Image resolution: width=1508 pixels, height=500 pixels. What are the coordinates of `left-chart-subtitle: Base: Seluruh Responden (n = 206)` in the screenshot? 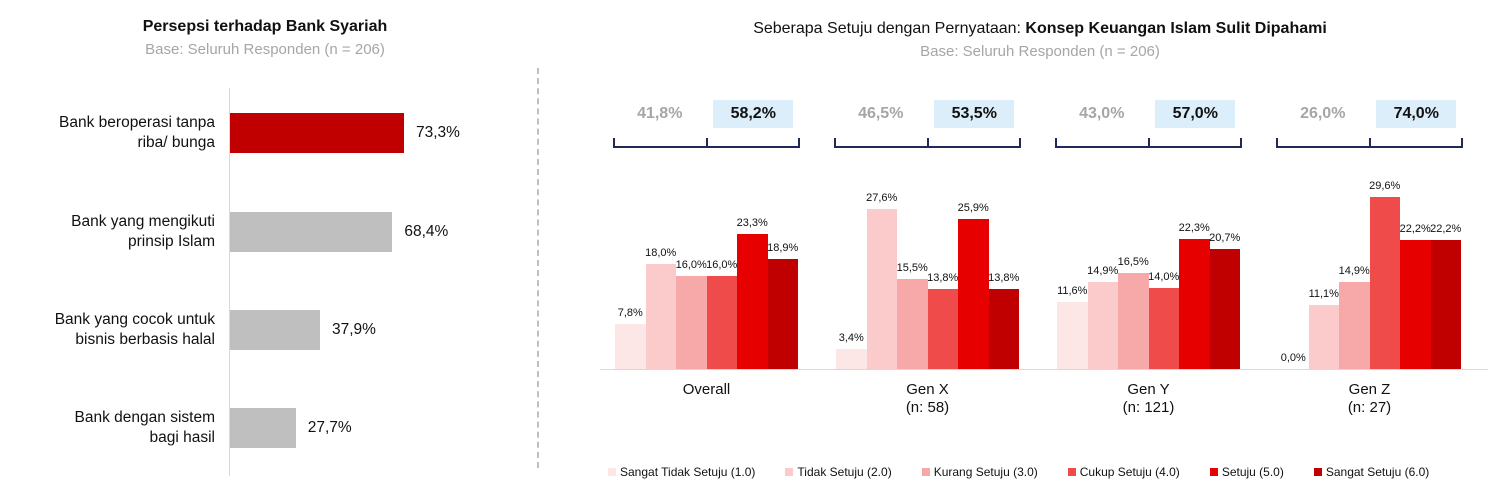 It's located at (265, 49).